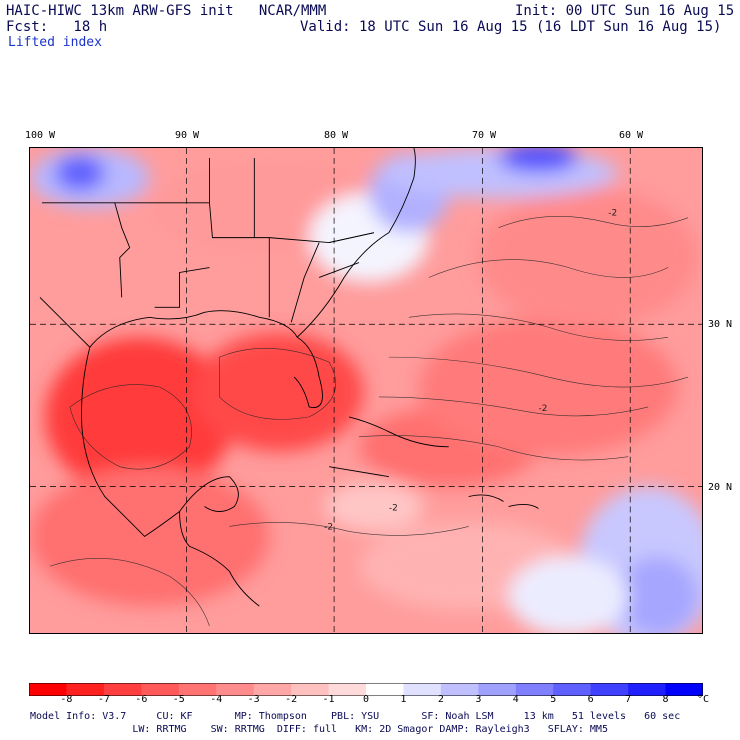 This screenshot has width=740, height=740. Describe the element at coordinates (628, 699) in the screenshot. I see `colorbar-tick-label: 7` at that location.